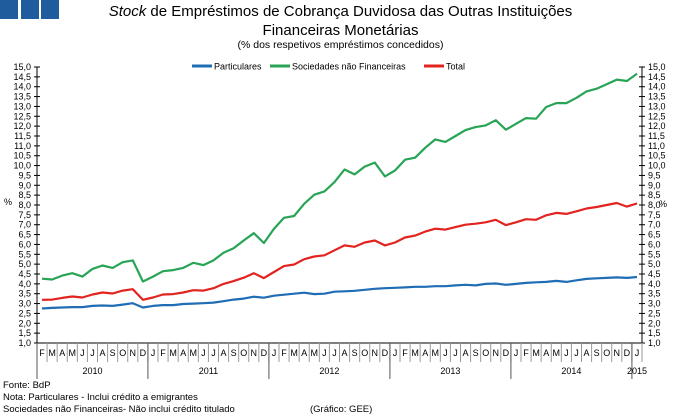 Image resolution: width=681 pixels, height=416 pixels. I want to click on y-tick-label-left: 1,0, so click(24, 343).